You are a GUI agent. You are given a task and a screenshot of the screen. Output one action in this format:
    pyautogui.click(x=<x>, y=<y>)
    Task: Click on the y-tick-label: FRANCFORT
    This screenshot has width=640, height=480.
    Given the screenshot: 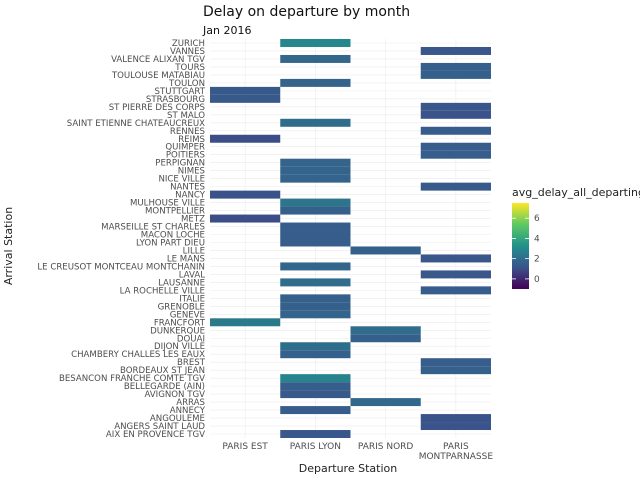 What is the action you would take?
    pyautogui.click(x=180, y=323)
    